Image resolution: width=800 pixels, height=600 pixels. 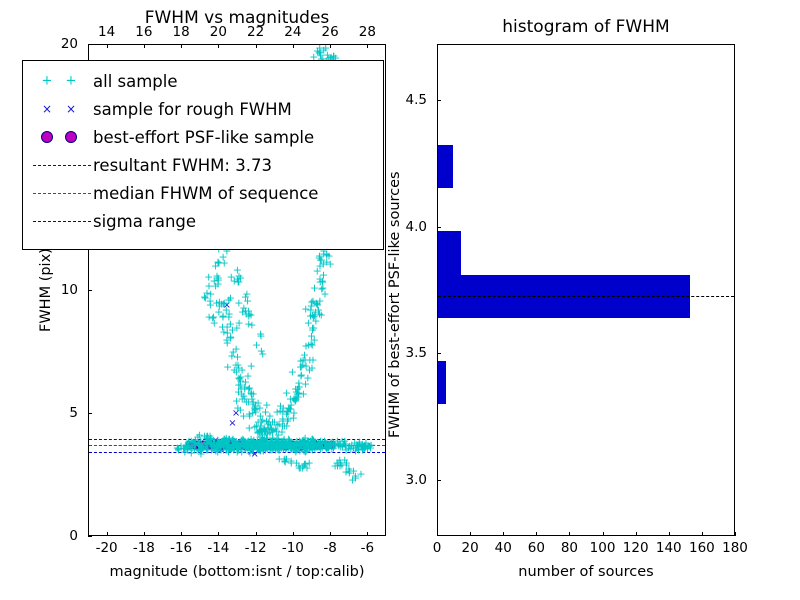 I want to click on right-xlabel: number of sources, so click(x=586, y=572).